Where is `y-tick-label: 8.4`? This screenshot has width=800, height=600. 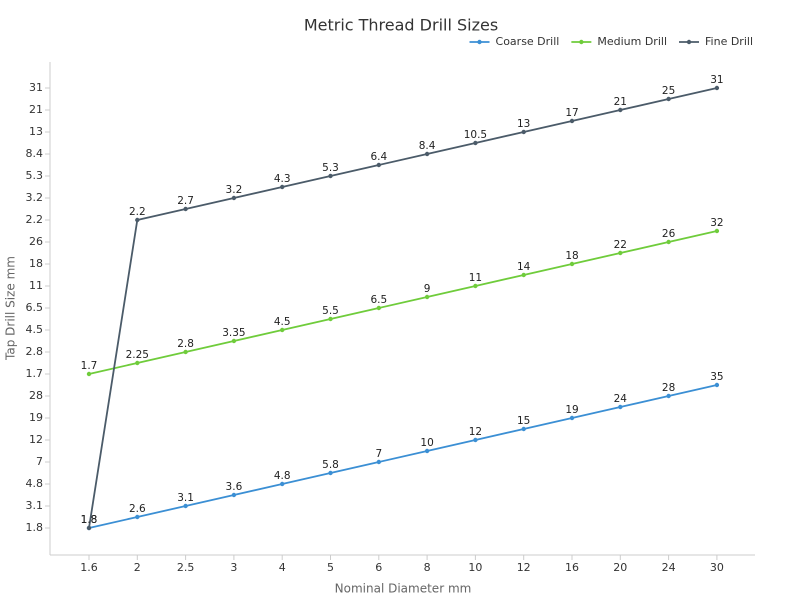
y-tick-label: 8.4 is located at coordinates (35, 153).